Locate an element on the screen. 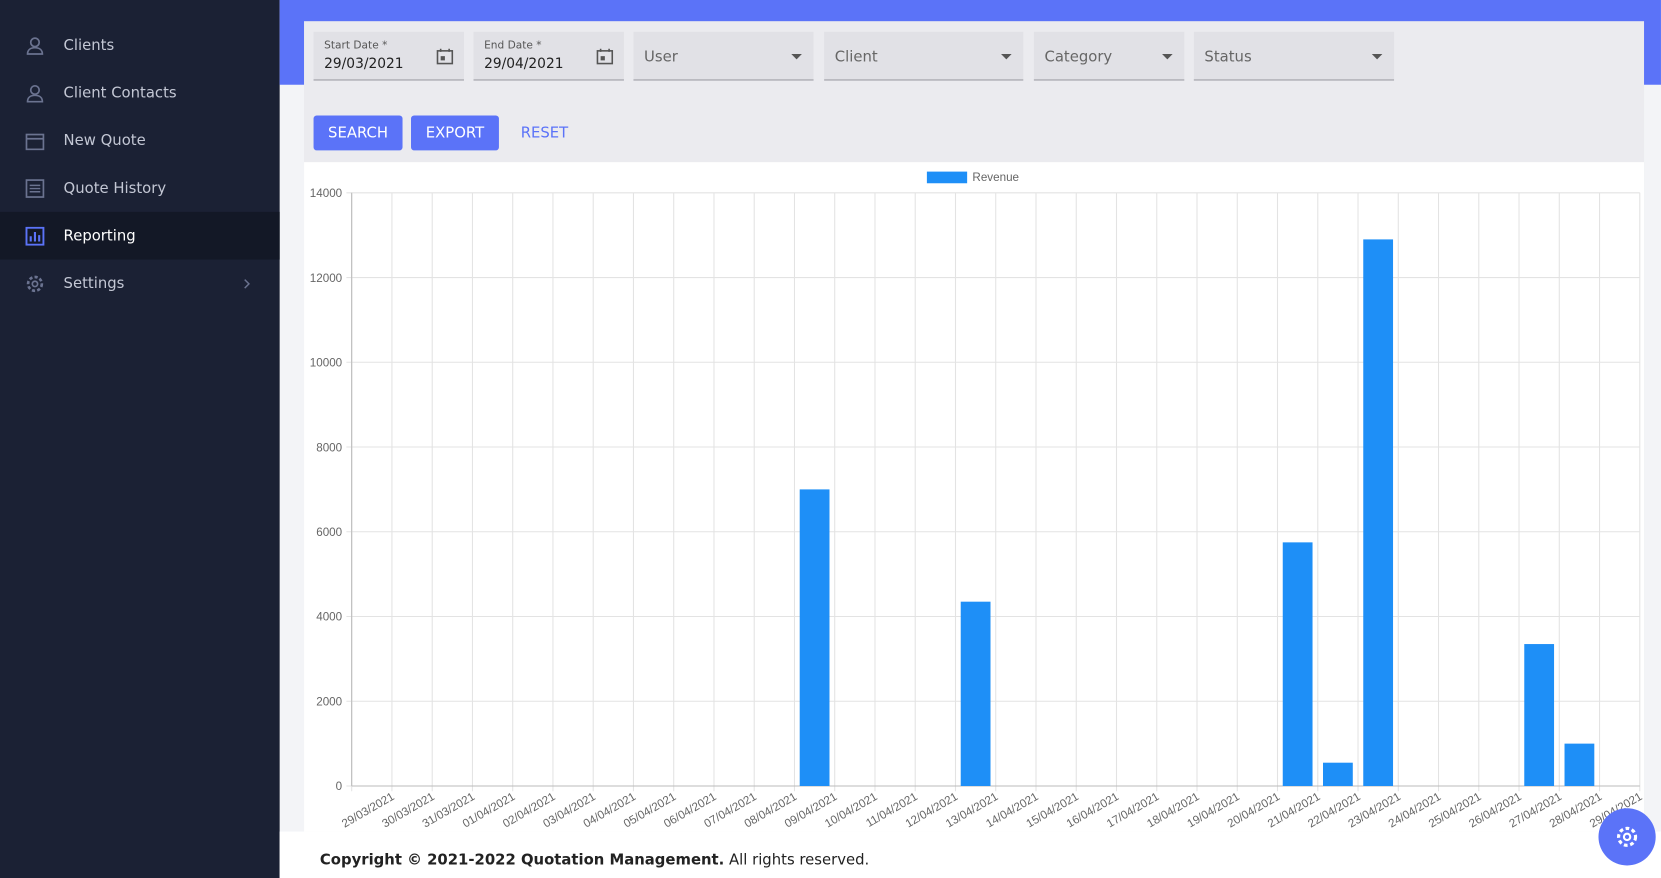  category-select: Category is located at coordinates (1109, 56).